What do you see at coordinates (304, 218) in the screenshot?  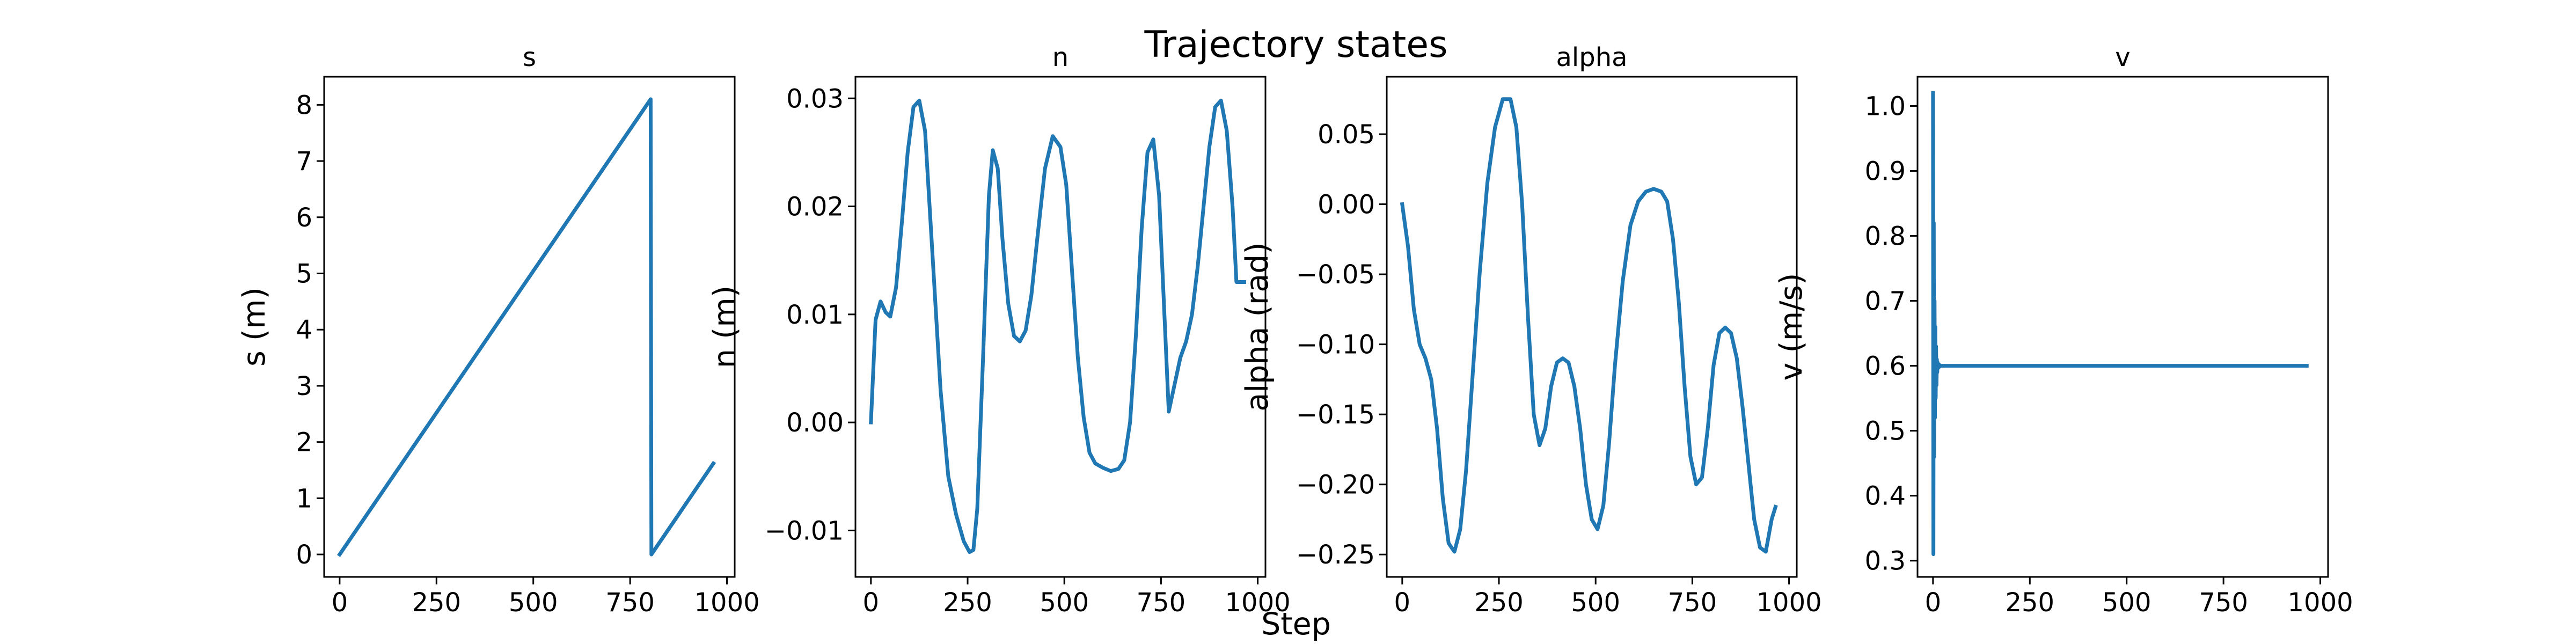 I see `y-tick-label: 6` at bounding box center [304, 218].